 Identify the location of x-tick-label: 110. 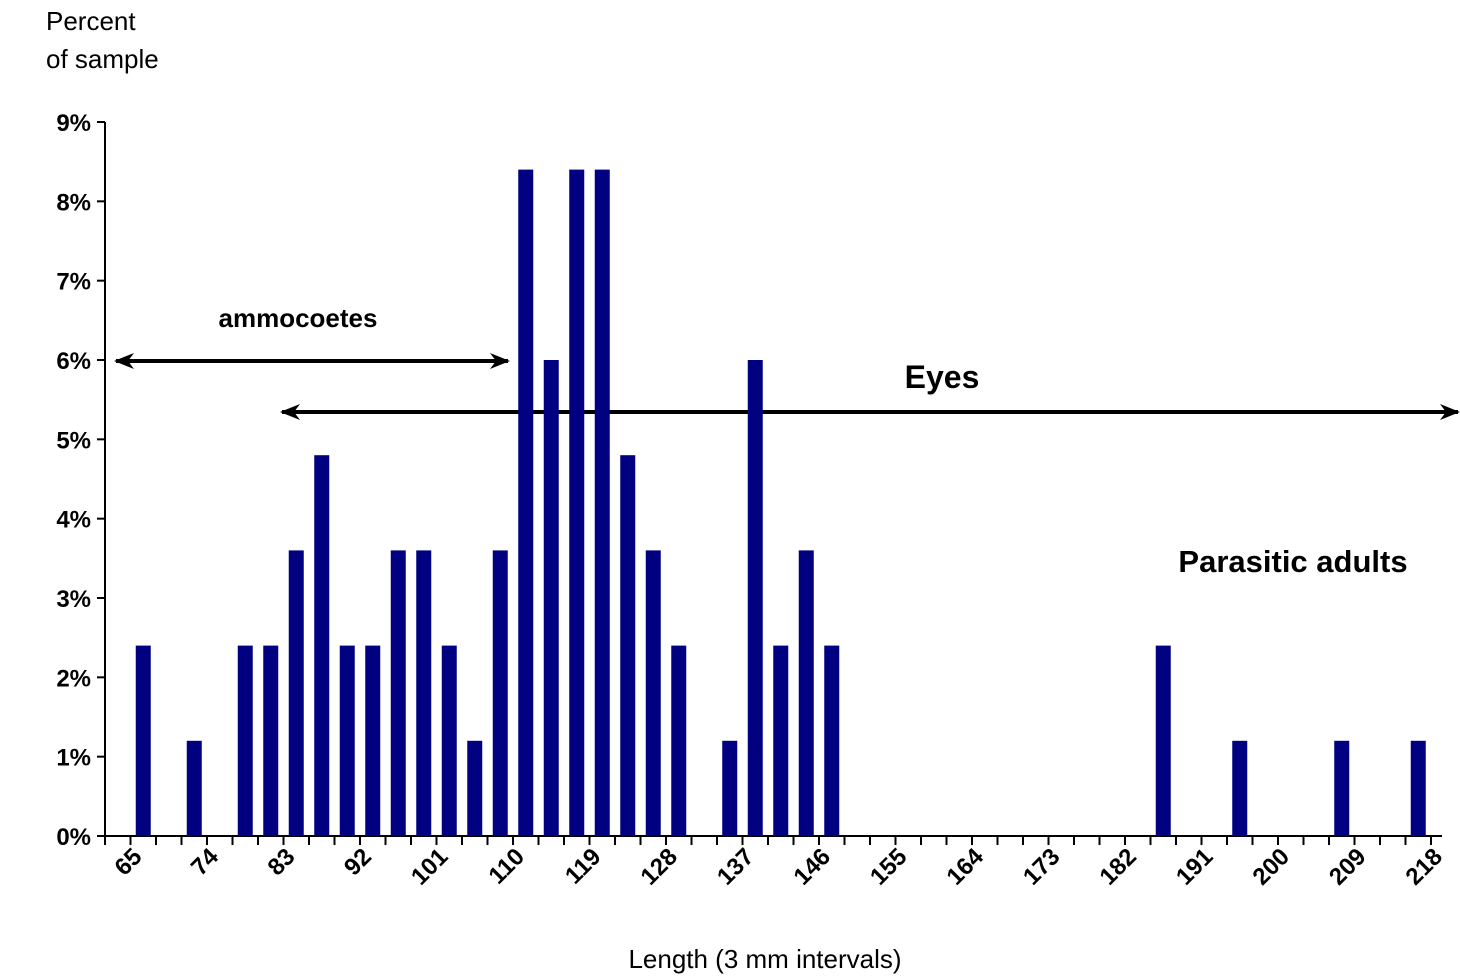
(507, 866).